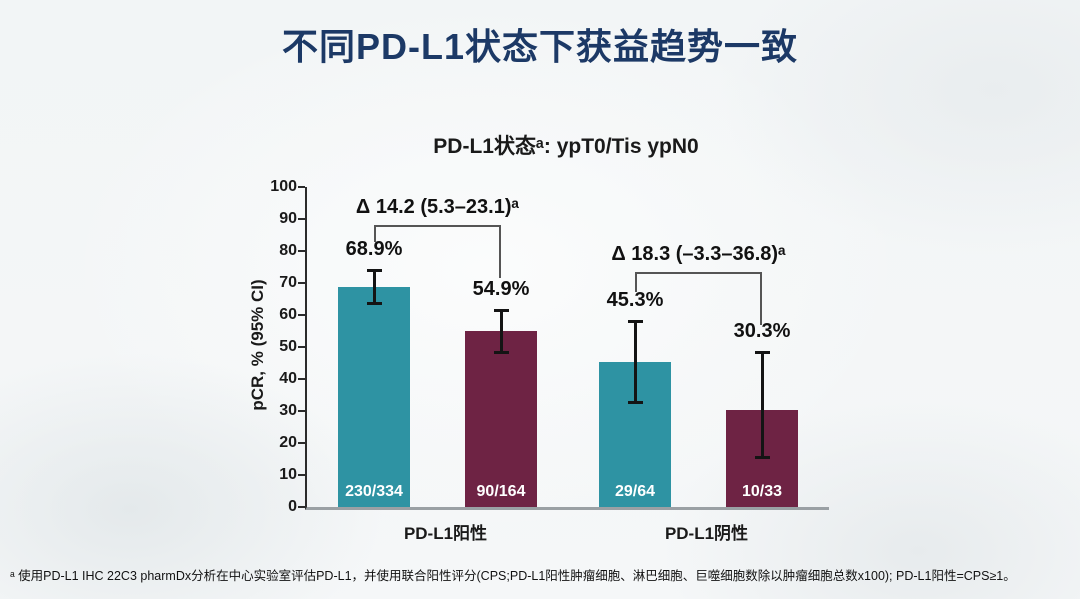  What do you see at coordinates (539, 46) in the screenshot?
I see `page-title: 不同PD-L1状态下获益趋势一致` at bounding box center [539, 46].